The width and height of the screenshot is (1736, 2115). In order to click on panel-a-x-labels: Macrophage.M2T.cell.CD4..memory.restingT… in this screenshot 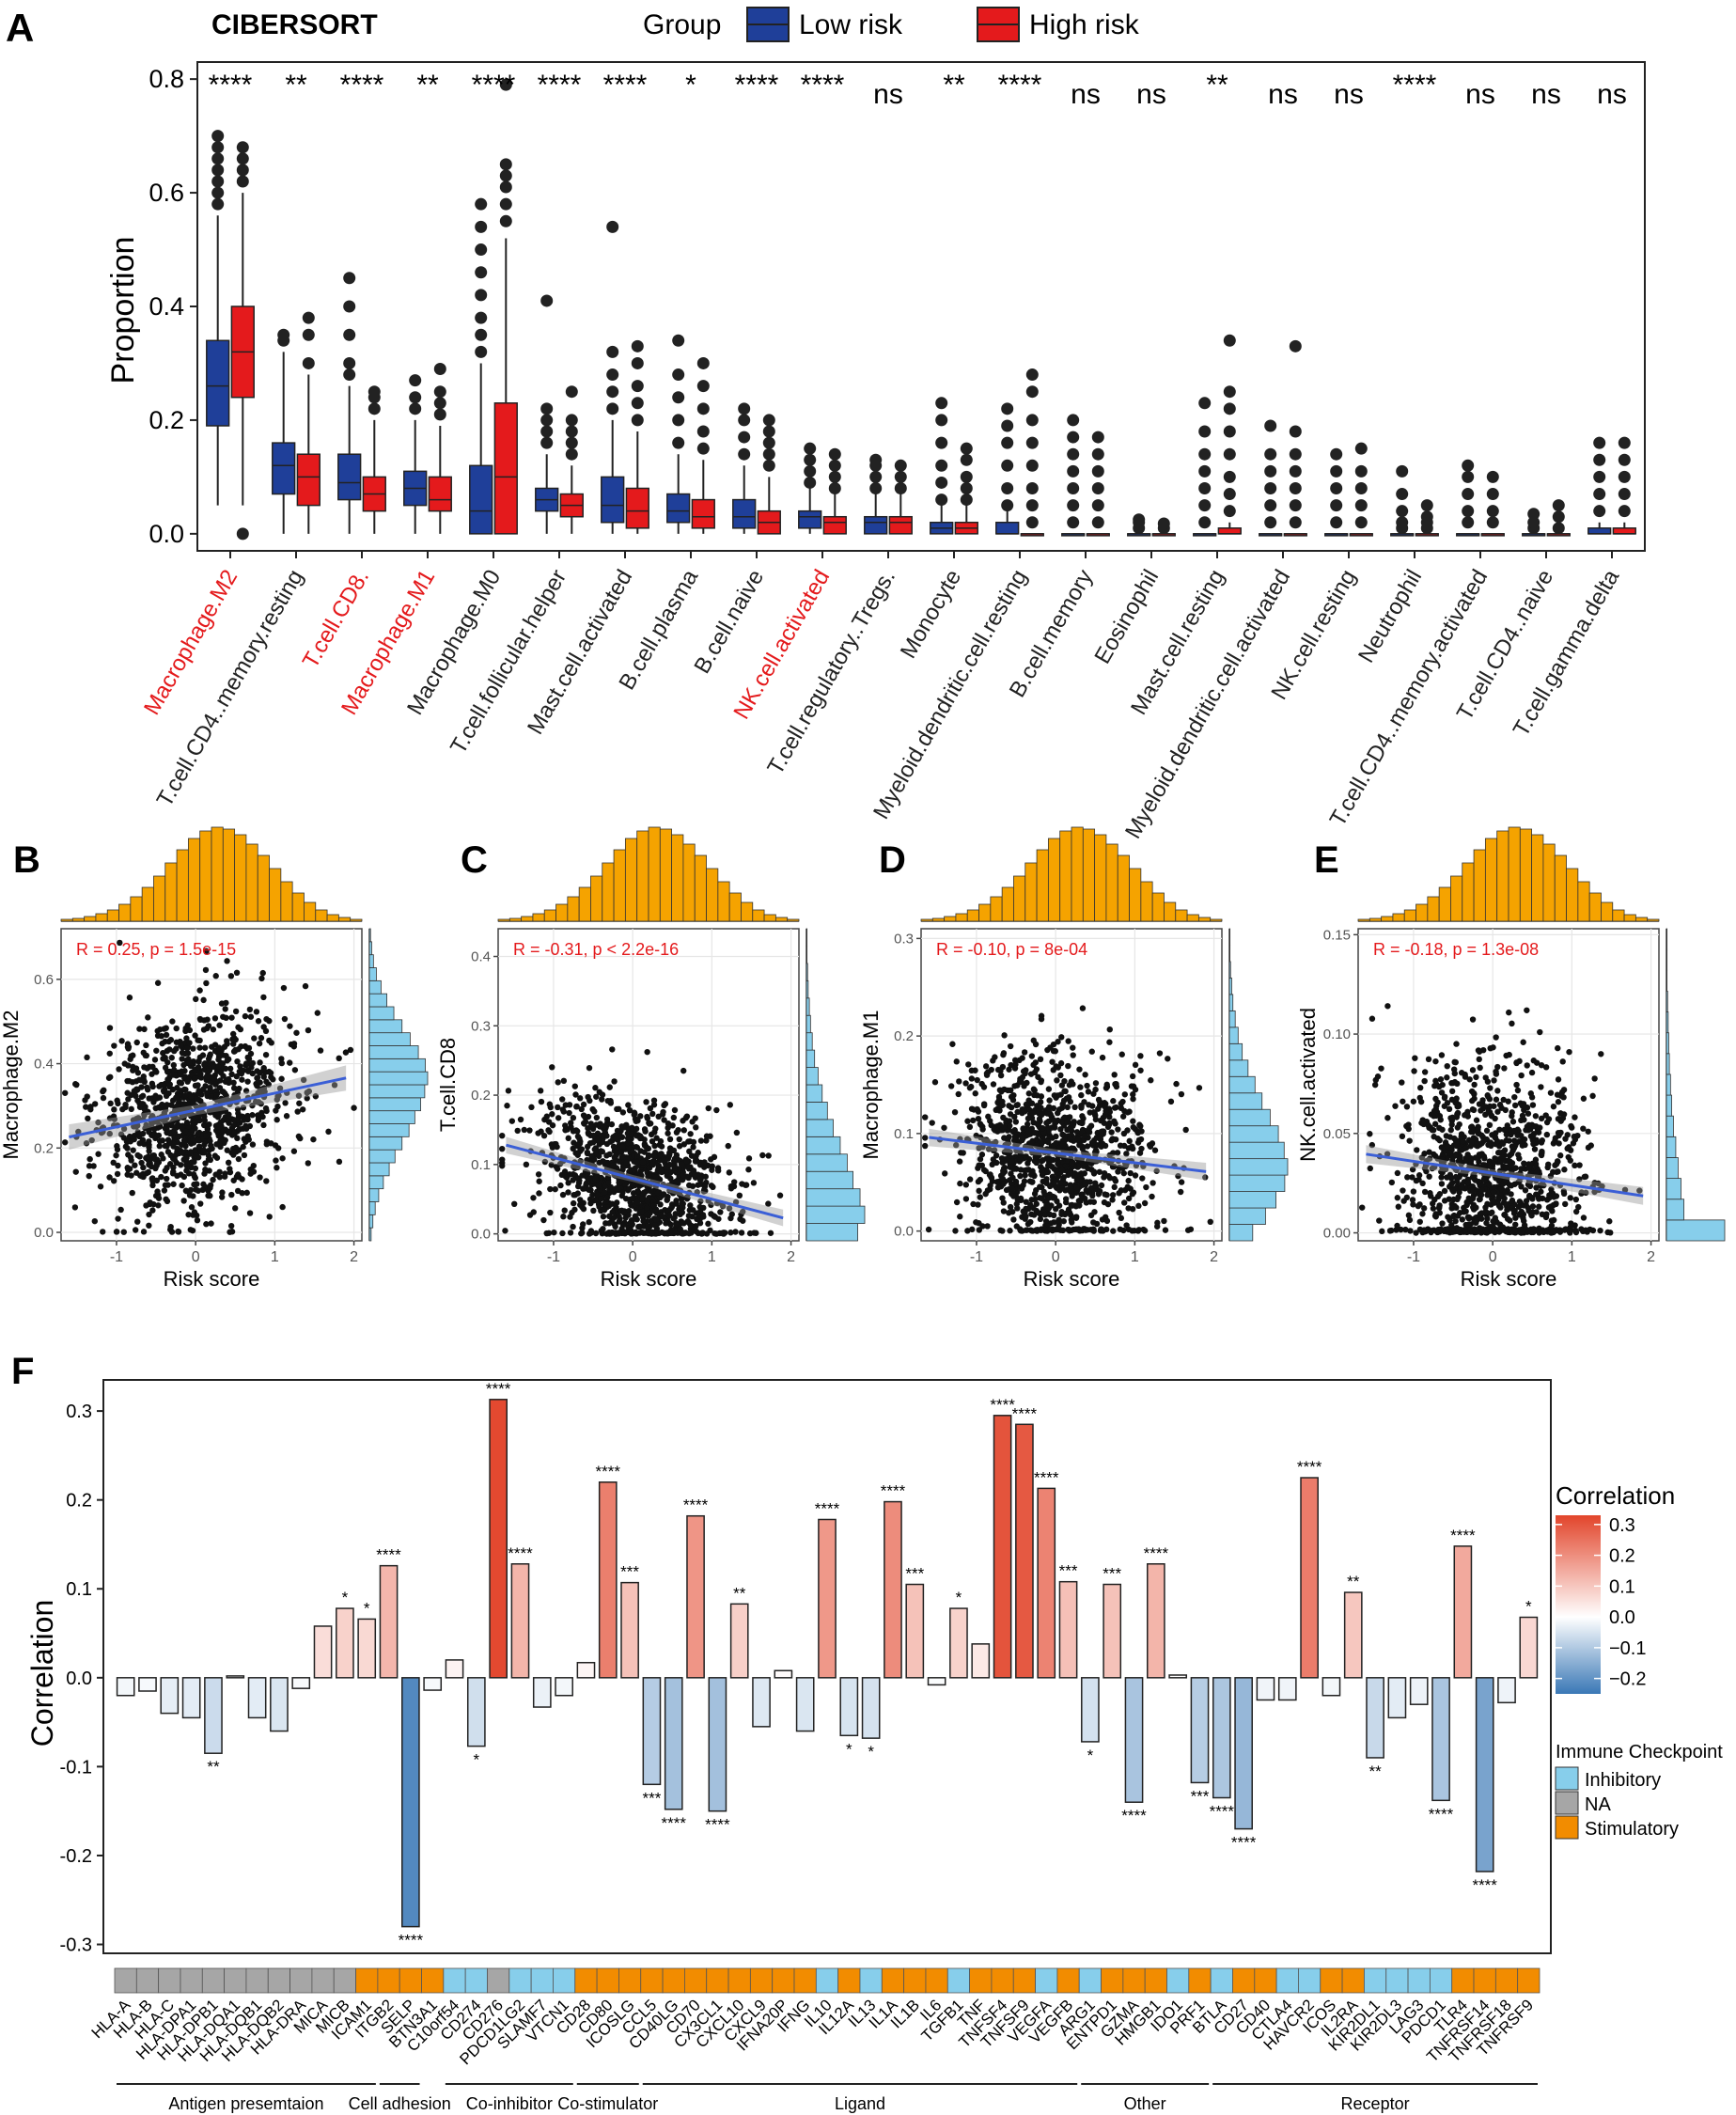, I will do `click(882, 697)`.